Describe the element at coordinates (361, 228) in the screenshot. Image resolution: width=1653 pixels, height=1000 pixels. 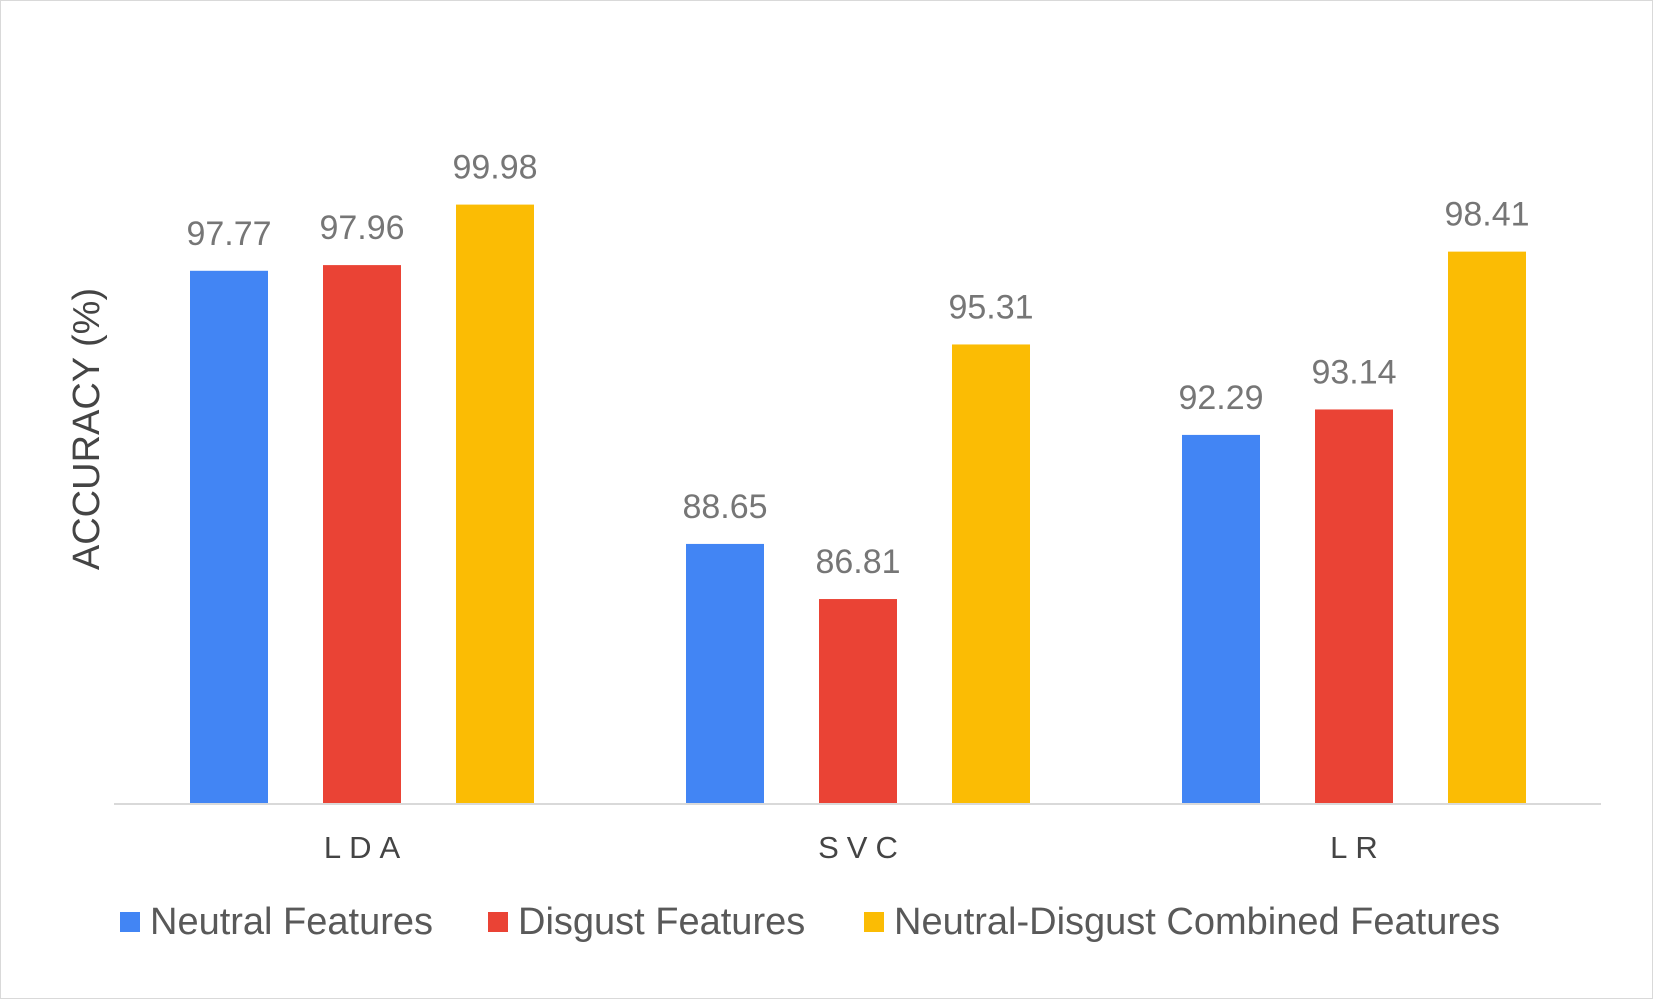
I see `data-label-lda-series-2: 97.96` at that location.